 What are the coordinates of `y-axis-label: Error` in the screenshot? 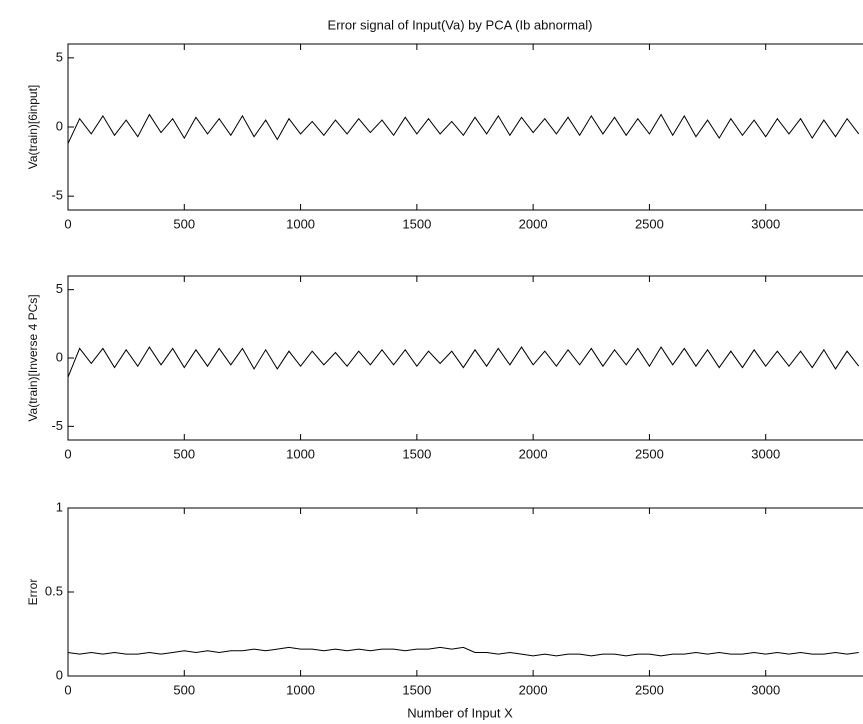 It's located at (33, 592).